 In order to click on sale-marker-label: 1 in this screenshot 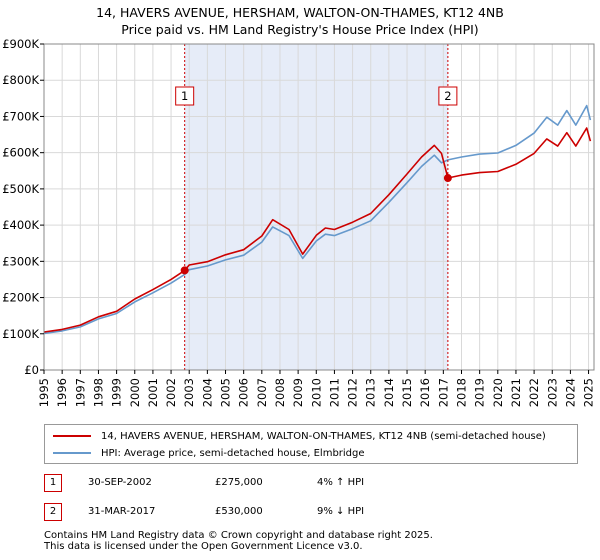, I will do `click(184, 96)`.